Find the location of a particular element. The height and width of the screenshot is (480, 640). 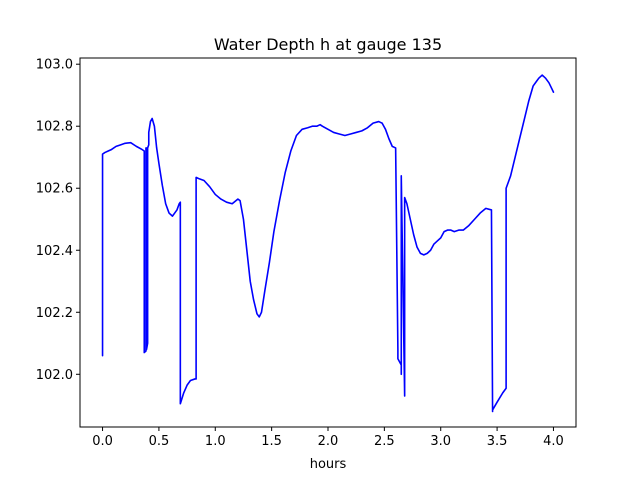

x-tick-label: 1.0 is located at coordinates (215, 441).